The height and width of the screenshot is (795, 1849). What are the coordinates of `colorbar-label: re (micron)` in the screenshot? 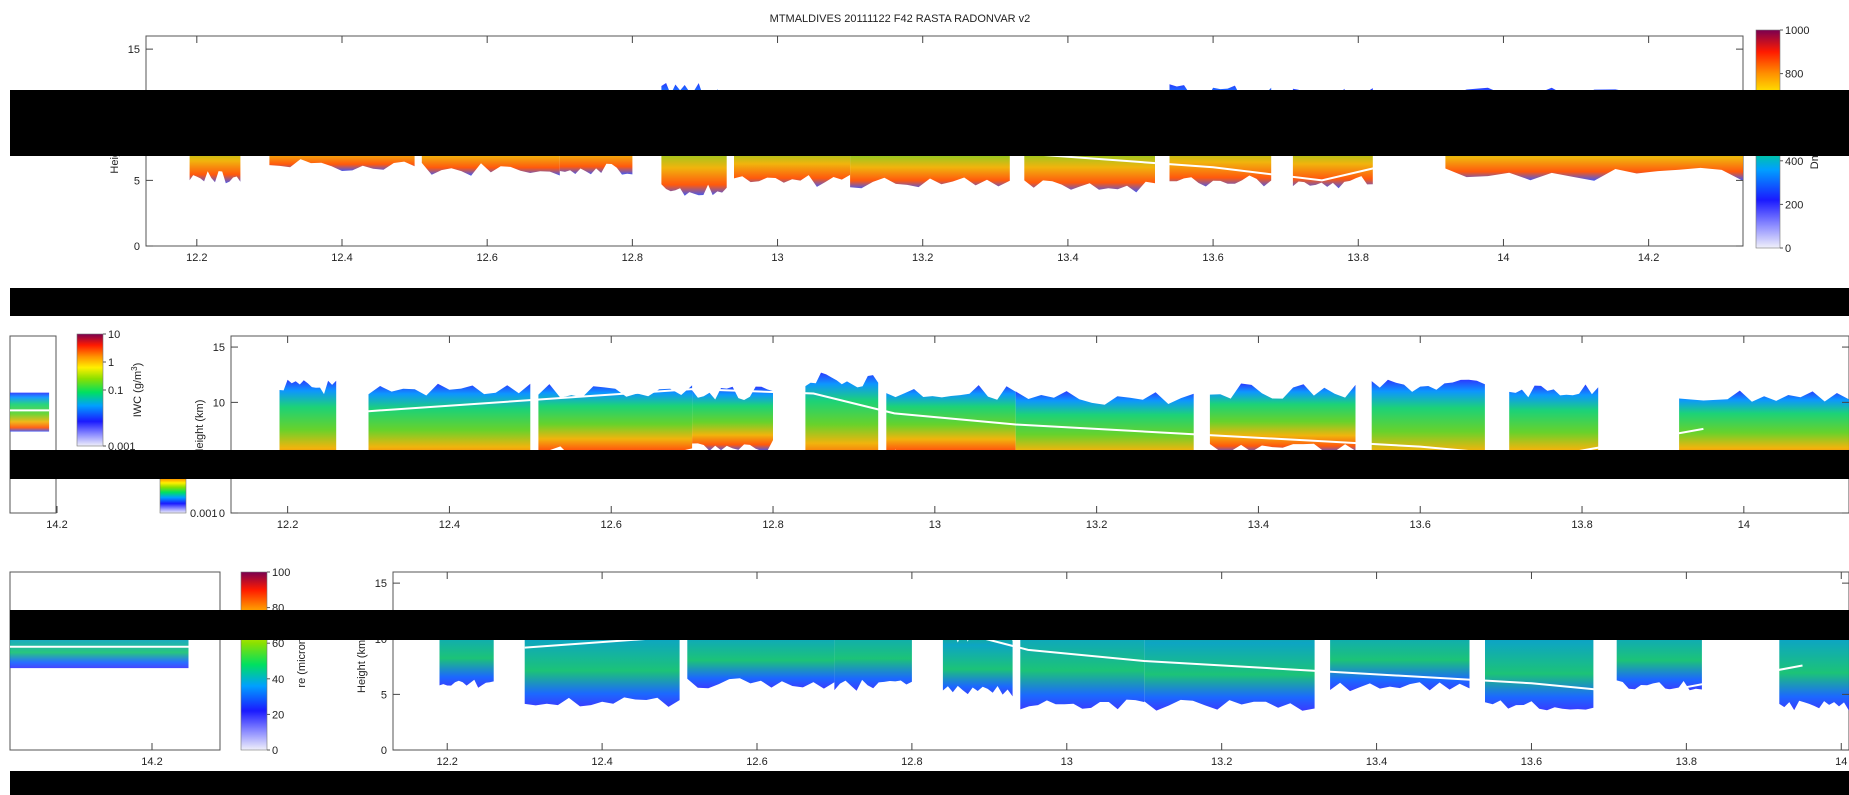 It's located at (302, 660).